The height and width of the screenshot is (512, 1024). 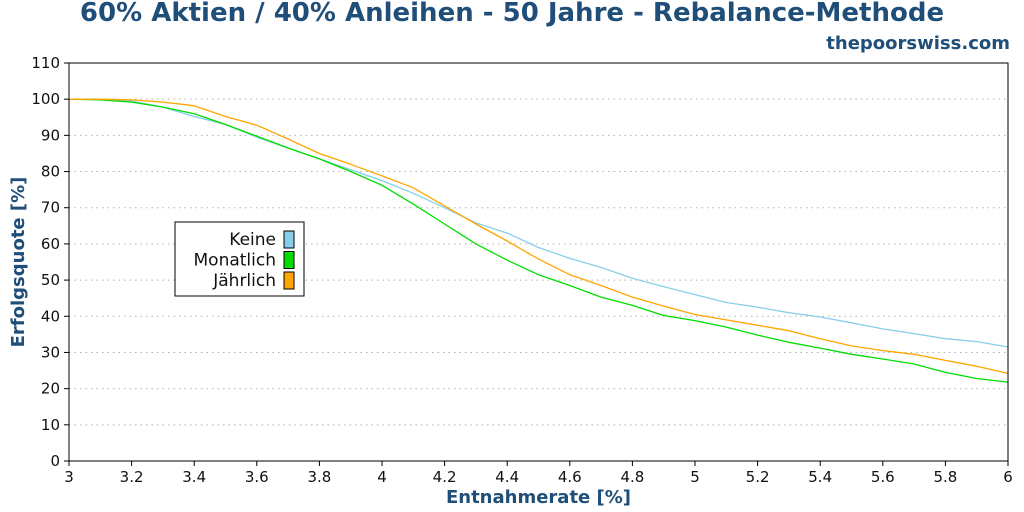 I want to click on y-tick-label: 0, so click(x=55, y=461).